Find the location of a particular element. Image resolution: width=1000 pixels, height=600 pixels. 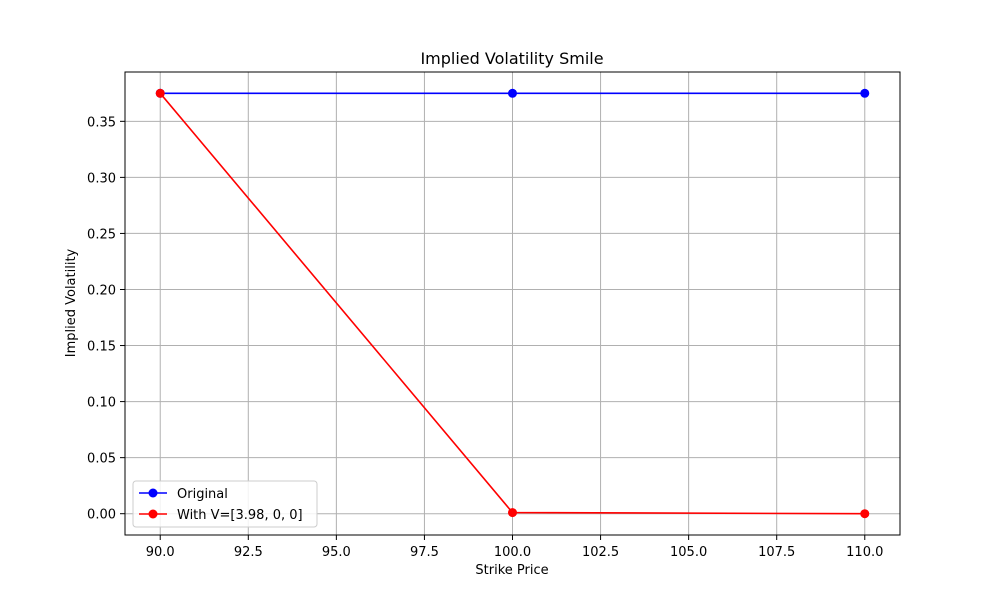

y-tick-label: 0.10 is located at coordinates (101, 403).